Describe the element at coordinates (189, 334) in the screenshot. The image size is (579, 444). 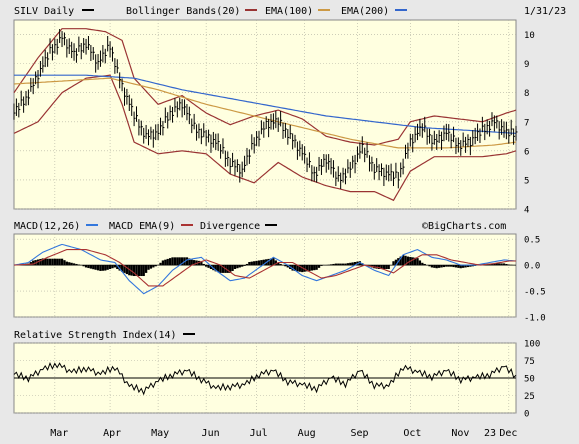
I see `rsi-legend-swatch` at that location.